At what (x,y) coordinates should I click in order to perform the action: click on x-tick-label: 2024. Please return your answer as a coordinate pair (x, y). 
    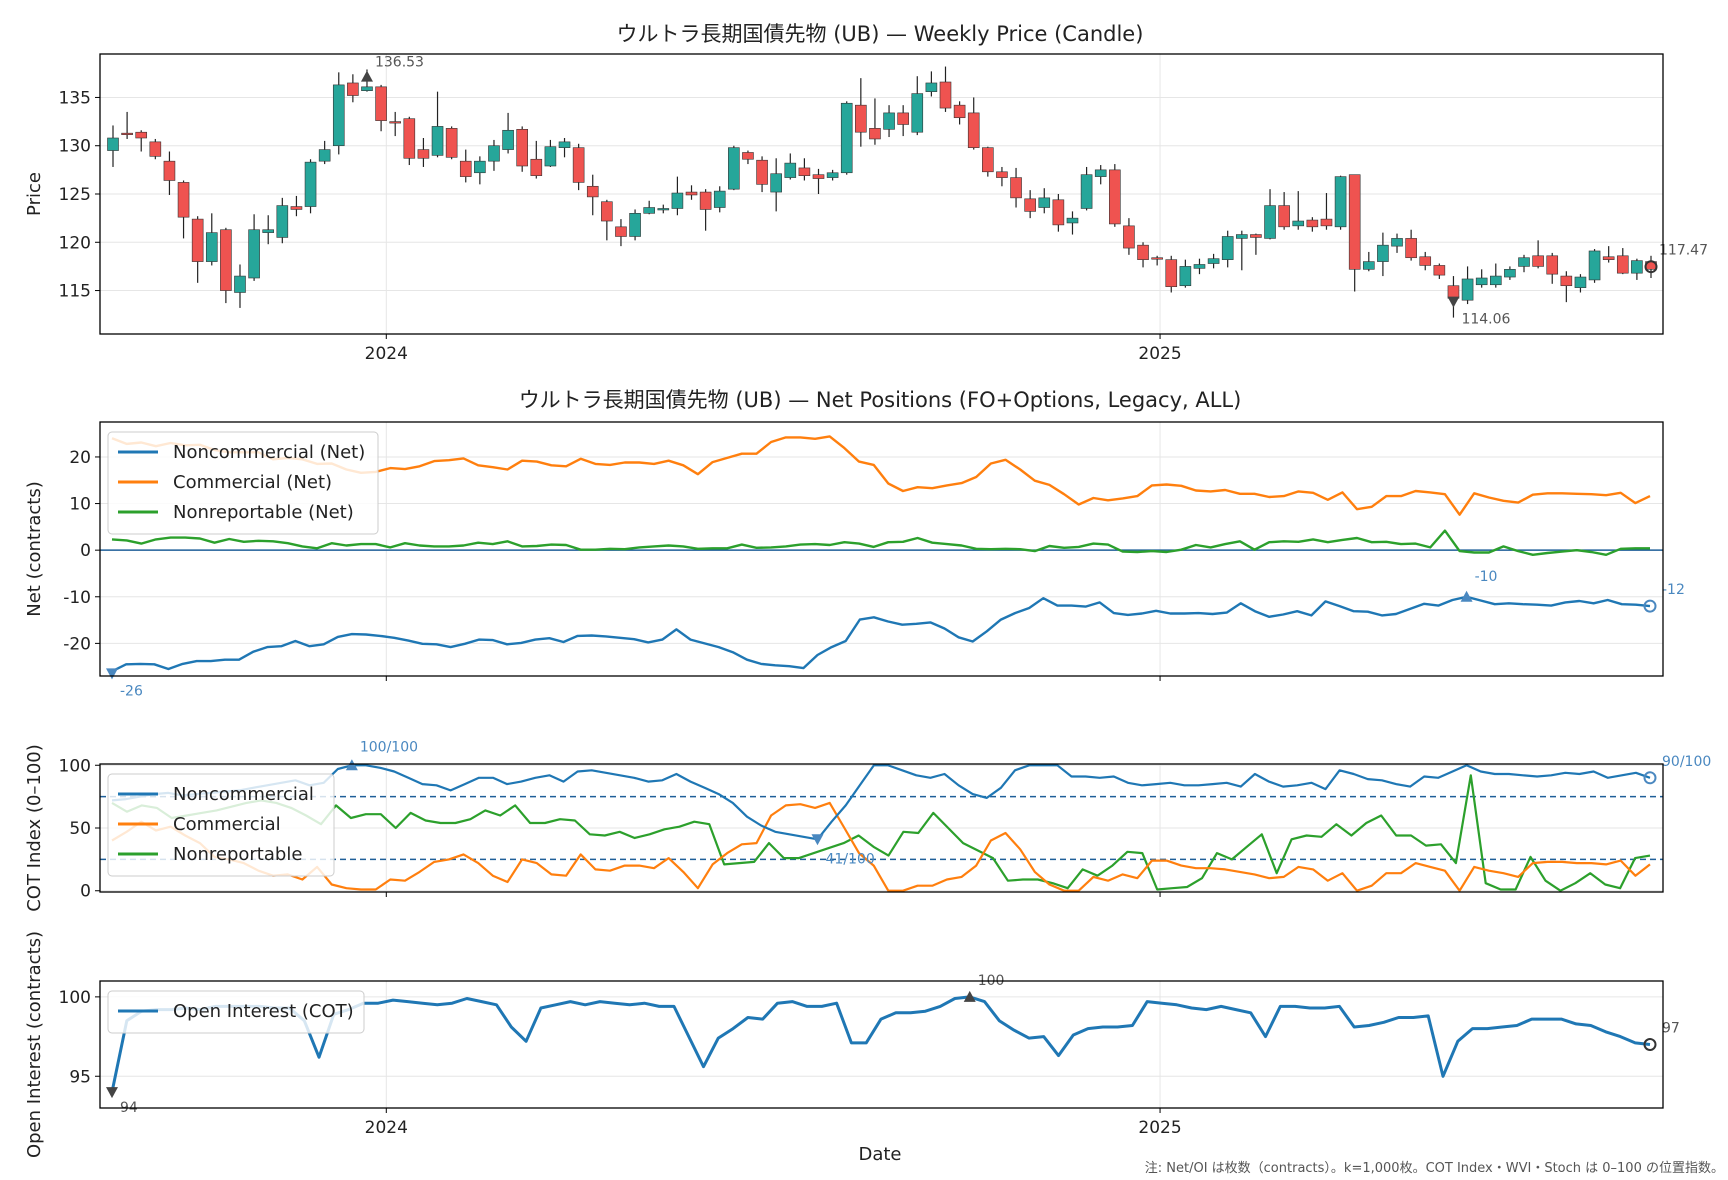
    Looking at the image, I should click on (386, 354).